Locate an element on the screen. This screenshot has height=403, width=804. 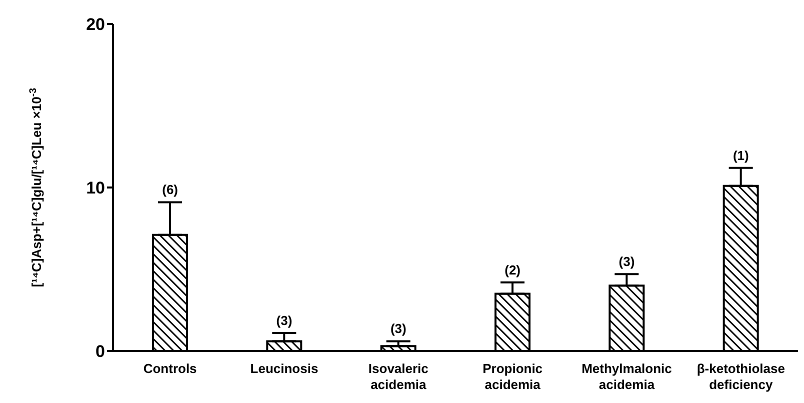
x-tick-label: Isovaleric acidemia is located at coordinates (398, 376).